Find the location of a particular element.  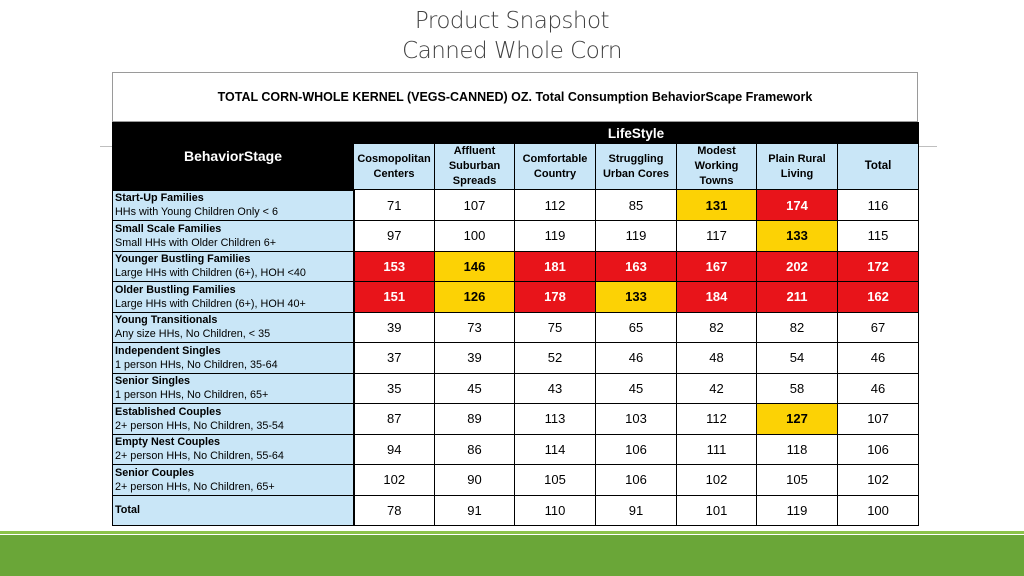

index-cell: 126 is located at coordinates (474, 297).